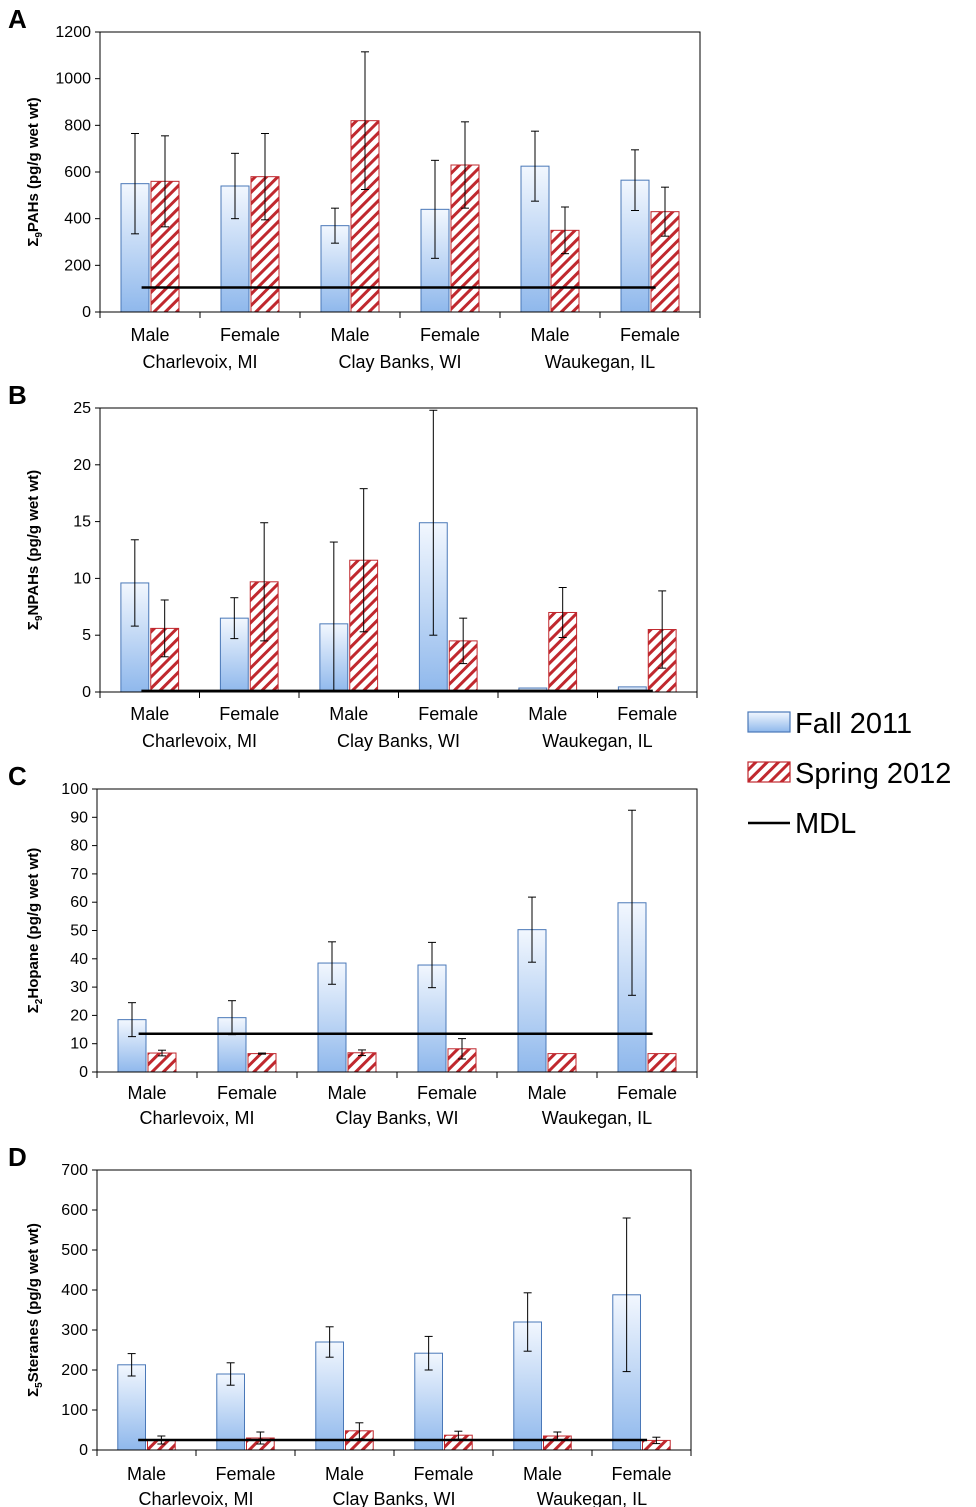 The image size is (976, 1507). Describe the element at coordinates (73, 32) in the screenshot. I see `y-tick-label: 1200` at that location.